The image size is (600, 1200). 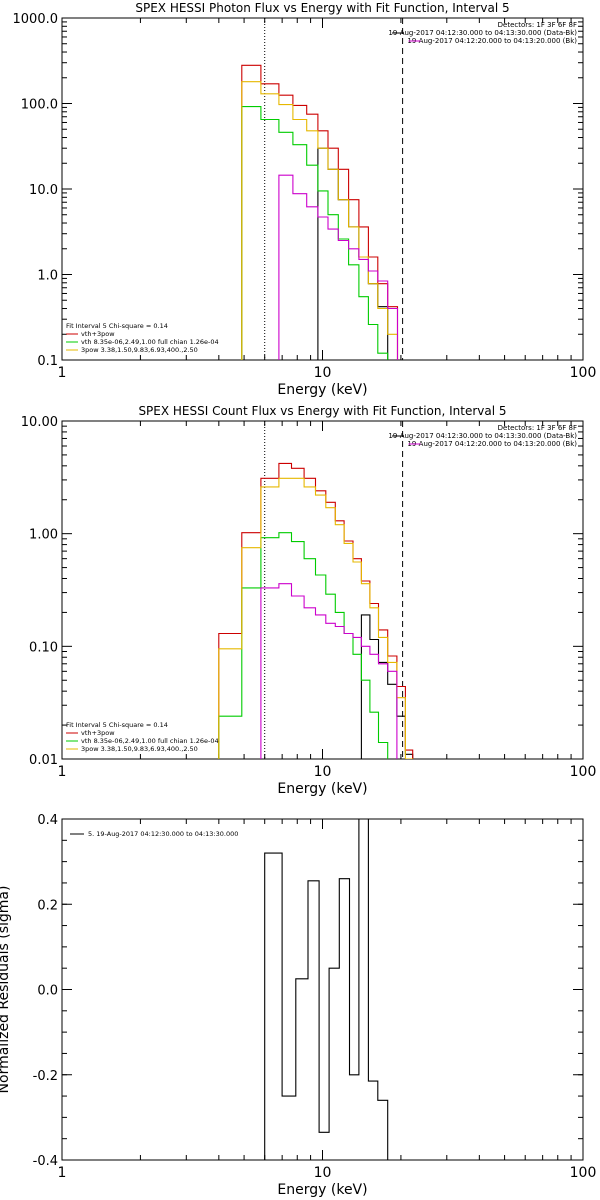 What do you see at coordinates (47, 361) in the screenshot?
I see `y-tick-label: 0.1` at bounding box center [47, 361].